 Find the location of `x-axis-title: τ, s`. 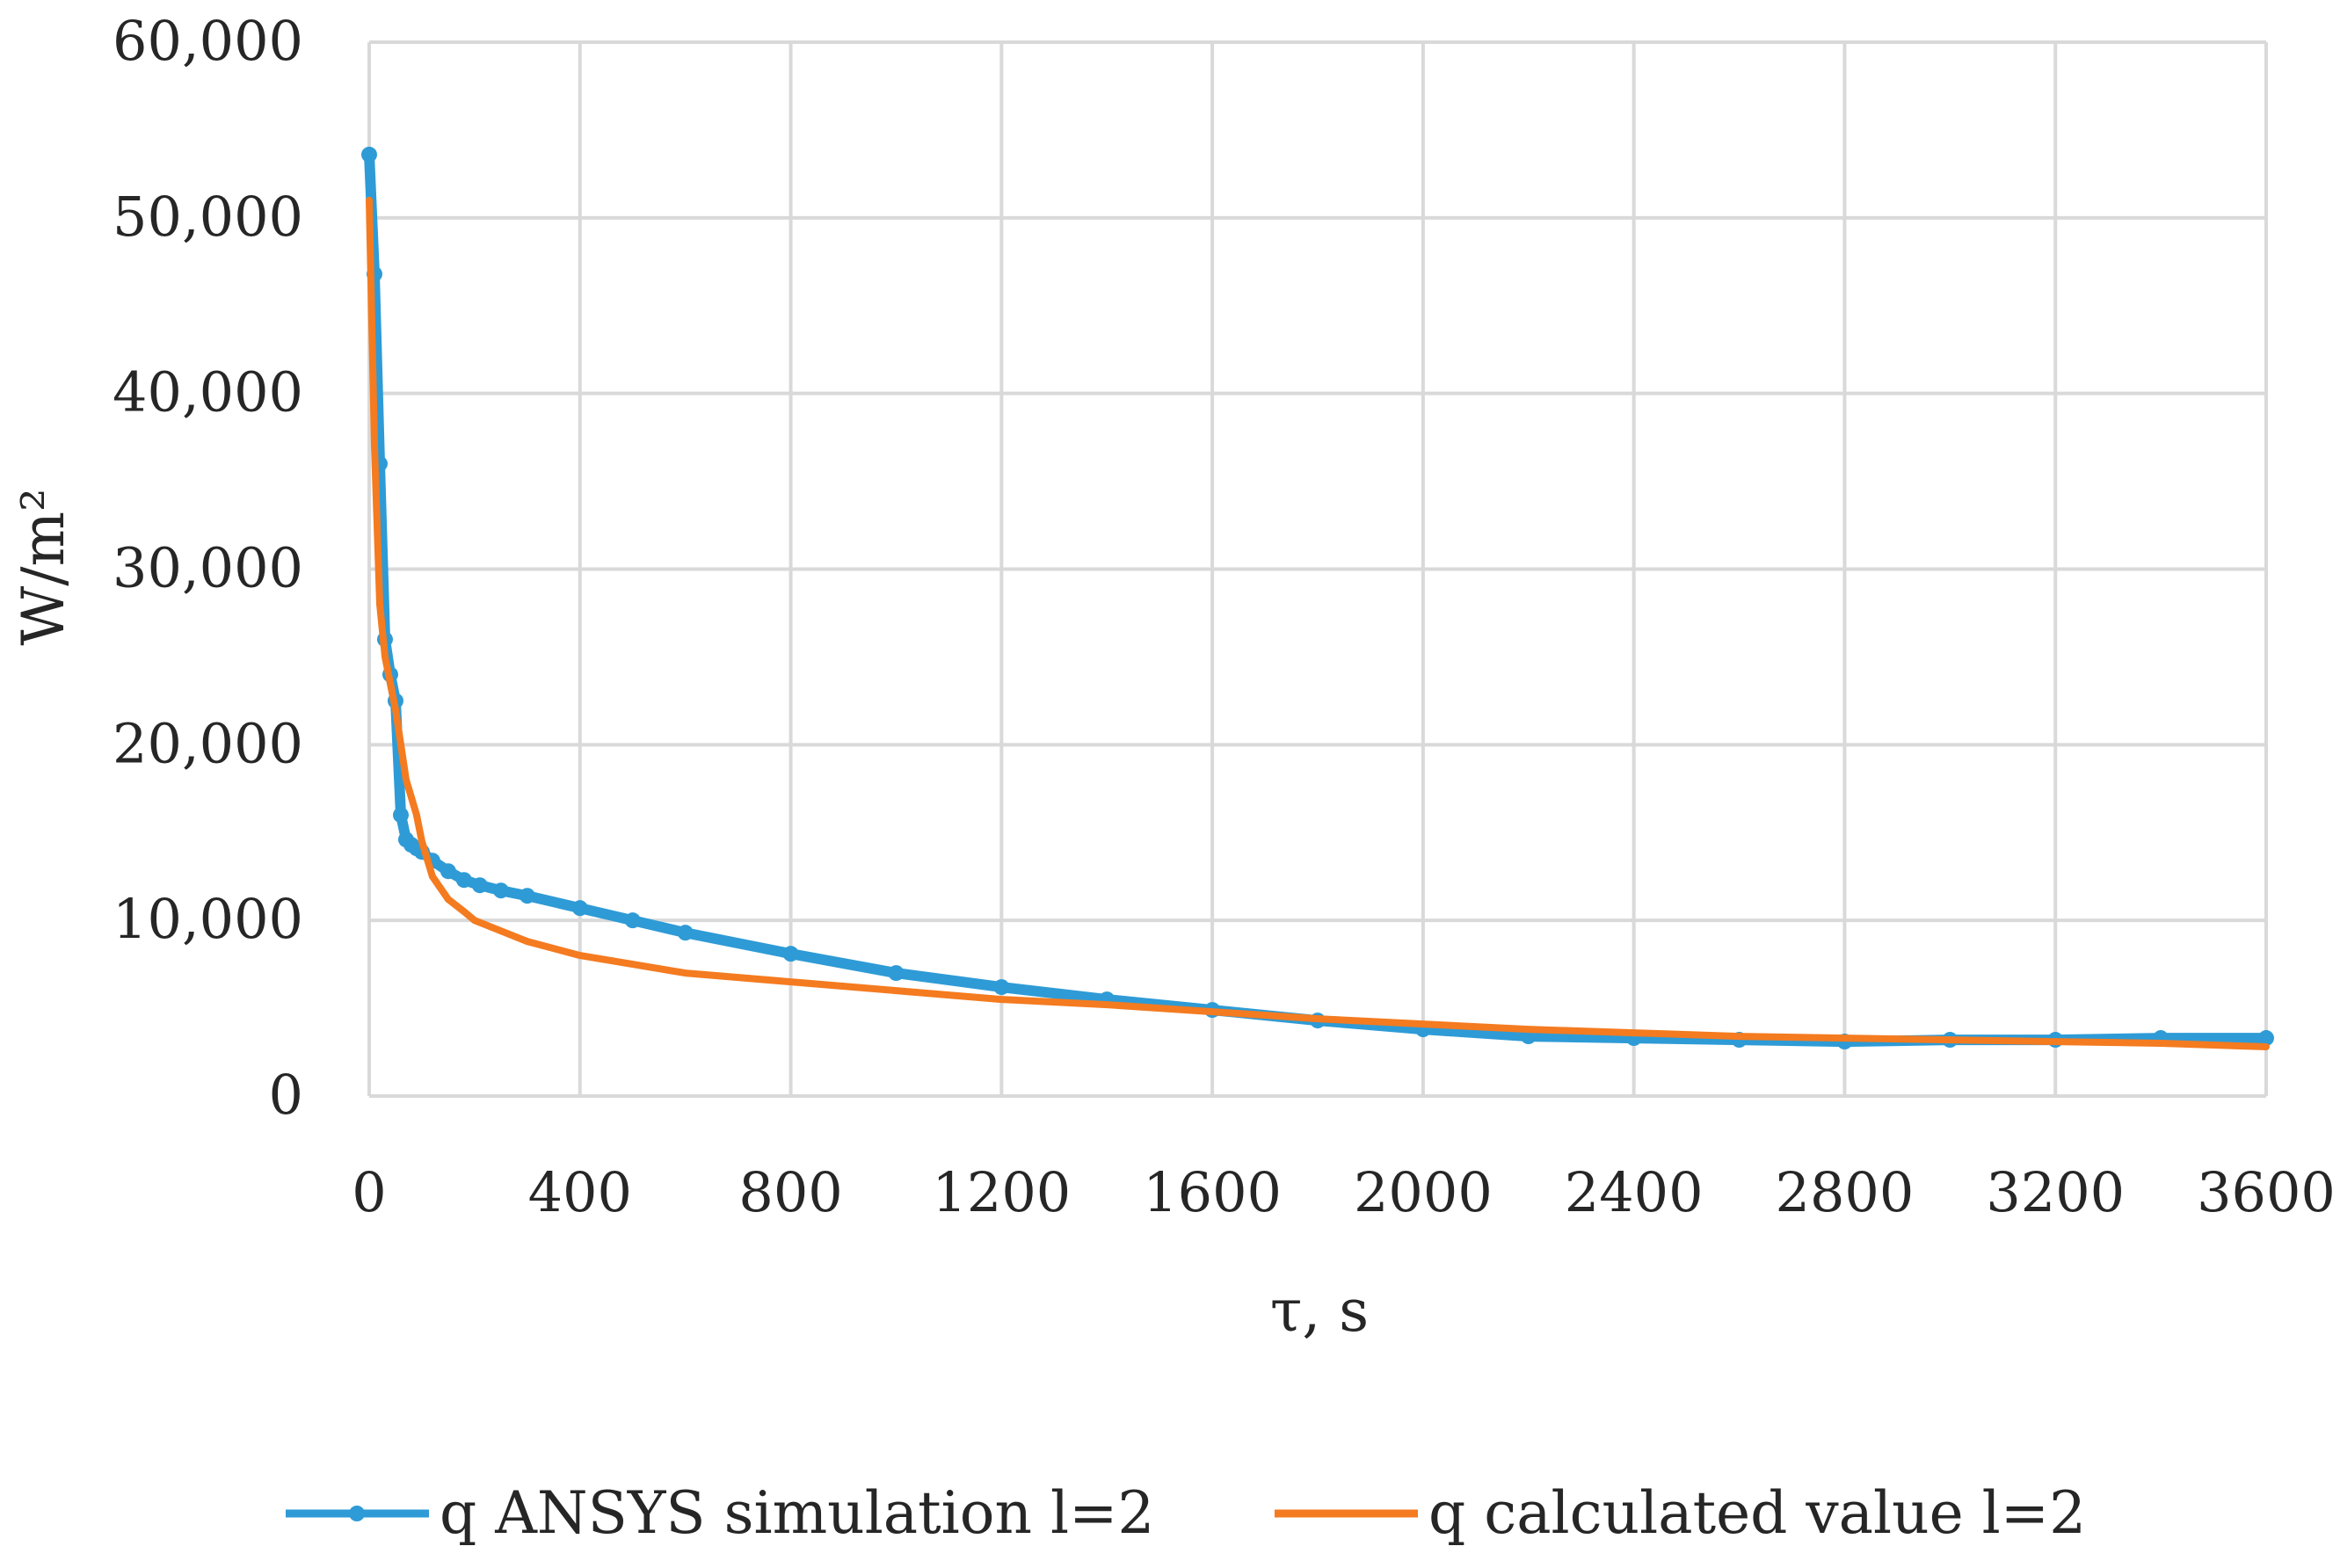

x-axis-title: τ, s is located at coordinates (1319, 1311).